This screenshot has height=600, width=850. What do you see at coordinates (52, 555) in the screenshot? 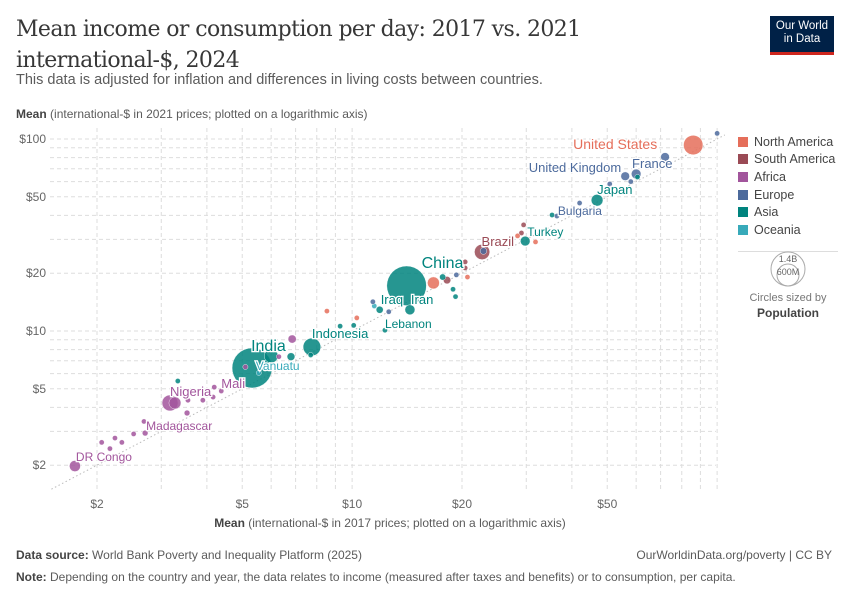
I see `source-label: Data source:` at bounding box center [52, 555].